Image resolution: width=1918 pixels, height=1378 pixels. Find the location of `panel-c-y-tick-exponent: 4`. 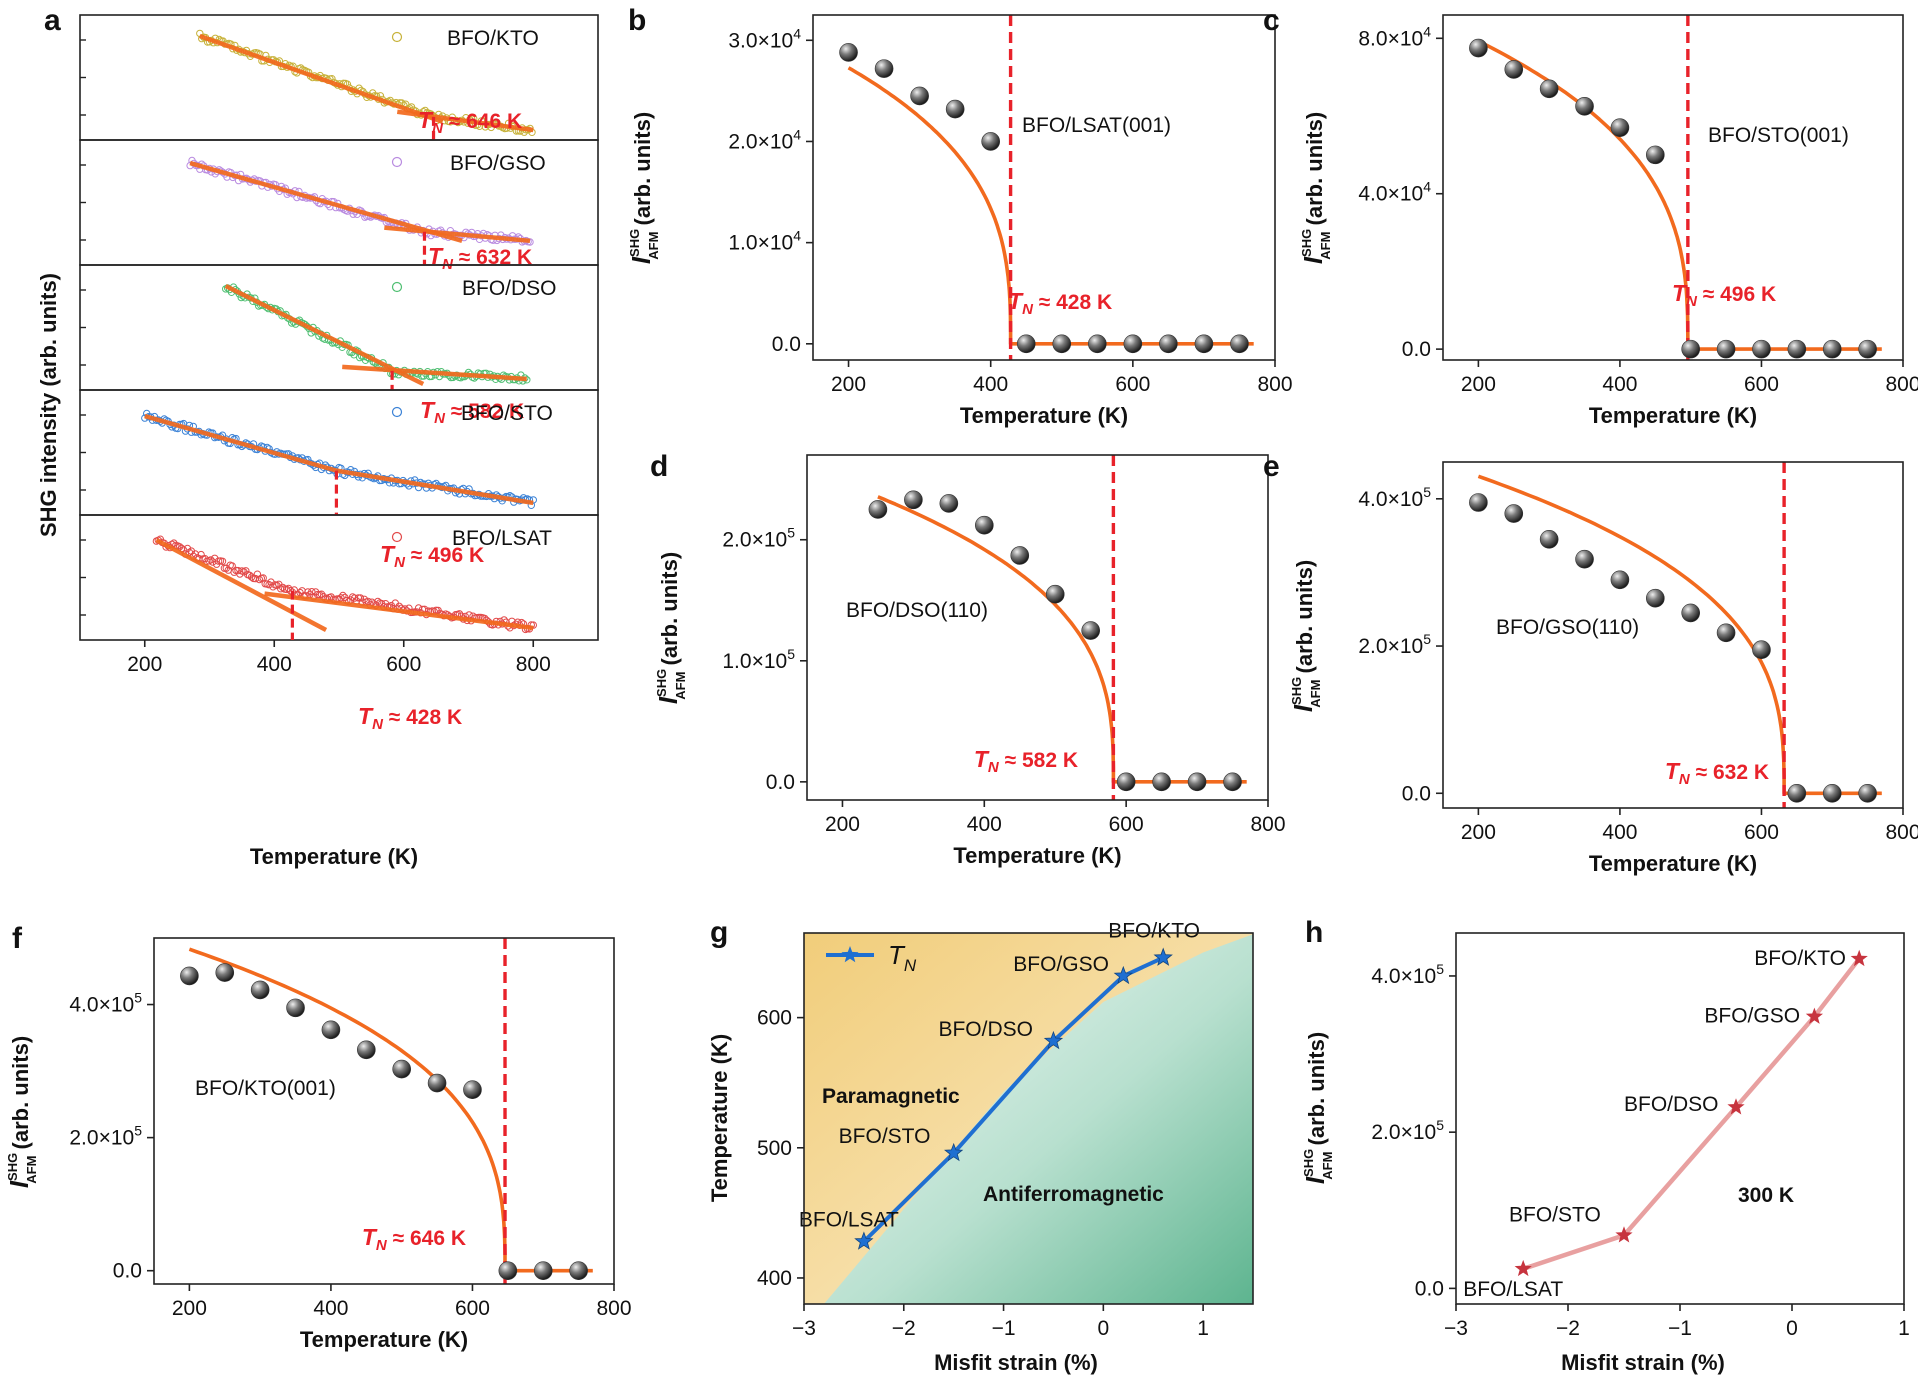

panel-c-y-tick-exponent: 4 is located at coordinates (1427, 187).